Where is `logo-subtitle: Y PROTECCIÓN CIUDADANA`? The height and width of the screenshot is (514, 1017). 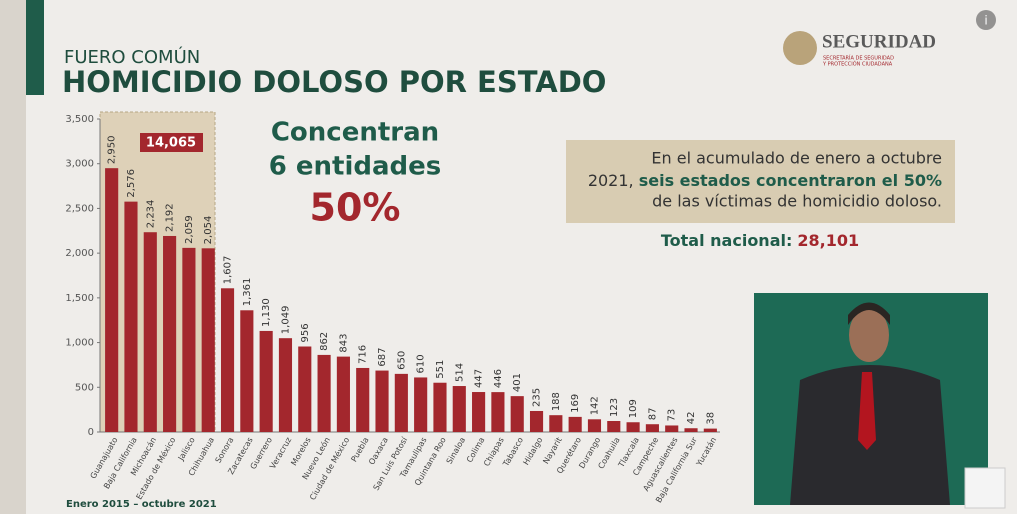 logo-subtitle: Y PROTECCIÓN CIUDADANA is located at coordinates (857, 64).